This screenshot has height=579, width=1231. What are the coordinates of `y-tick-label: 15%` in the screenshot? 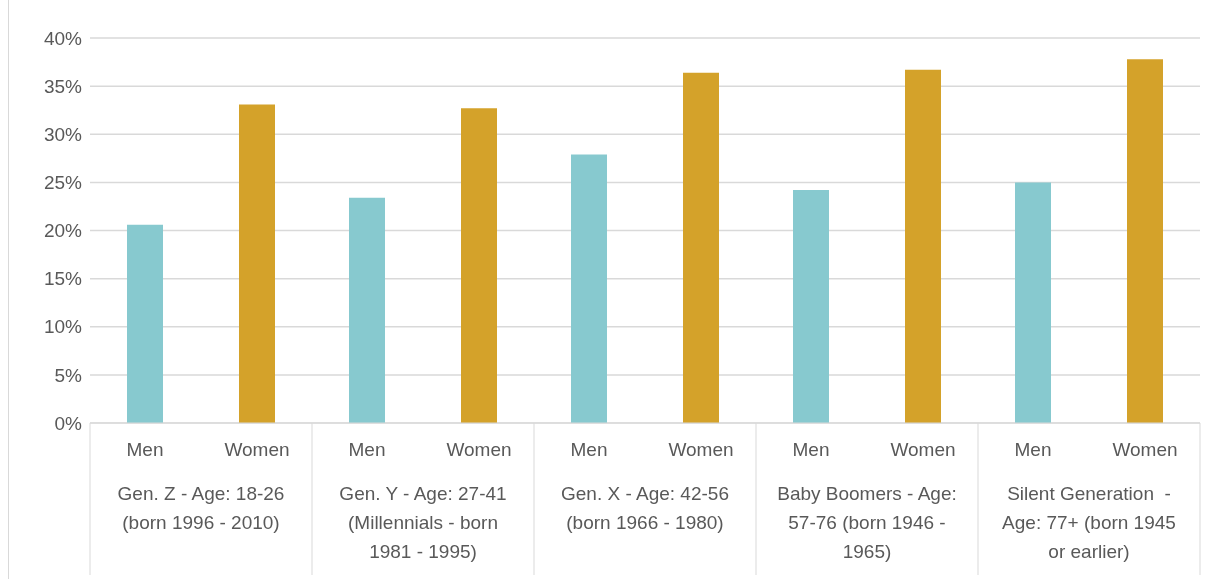 It's located at (63, 279).